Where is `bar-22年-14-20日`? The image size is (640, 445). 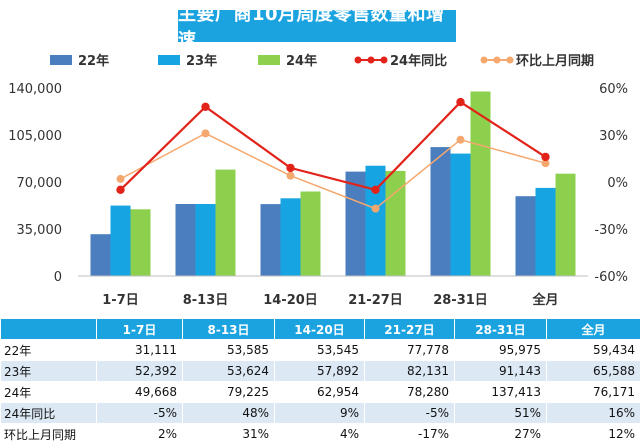
bar-22年-14-20日 is located at coordinates (271, 240).